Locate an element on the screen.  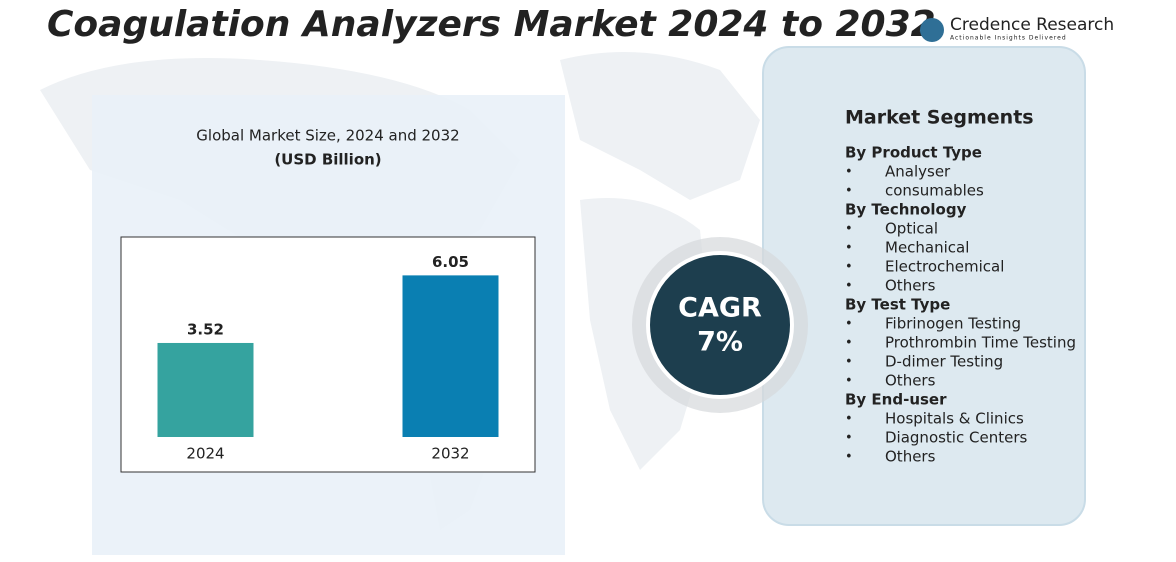
segment-group: By Product Type is located at coordinates (913, 153).